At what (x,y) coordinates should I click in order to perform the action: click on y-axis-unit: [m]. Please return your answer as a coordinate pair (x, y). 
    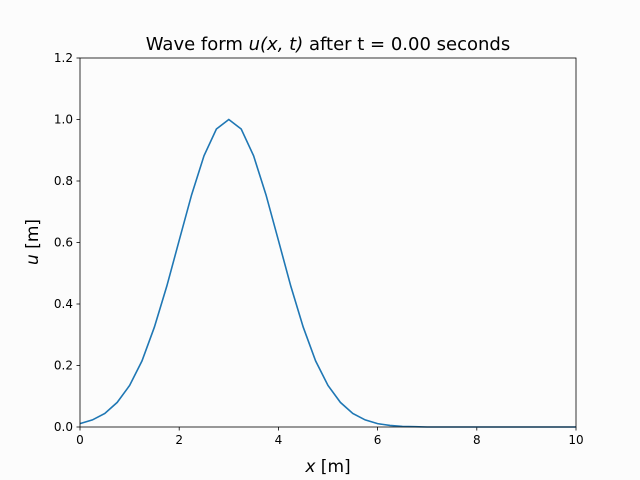
    Looking at the image, I should click on (33, 236).